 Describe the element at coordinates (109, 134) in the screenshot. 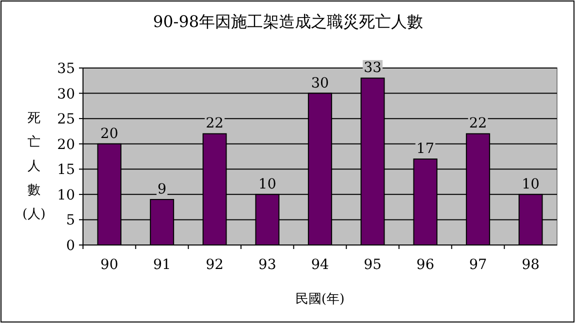

I see `data-label: 20` at that location.